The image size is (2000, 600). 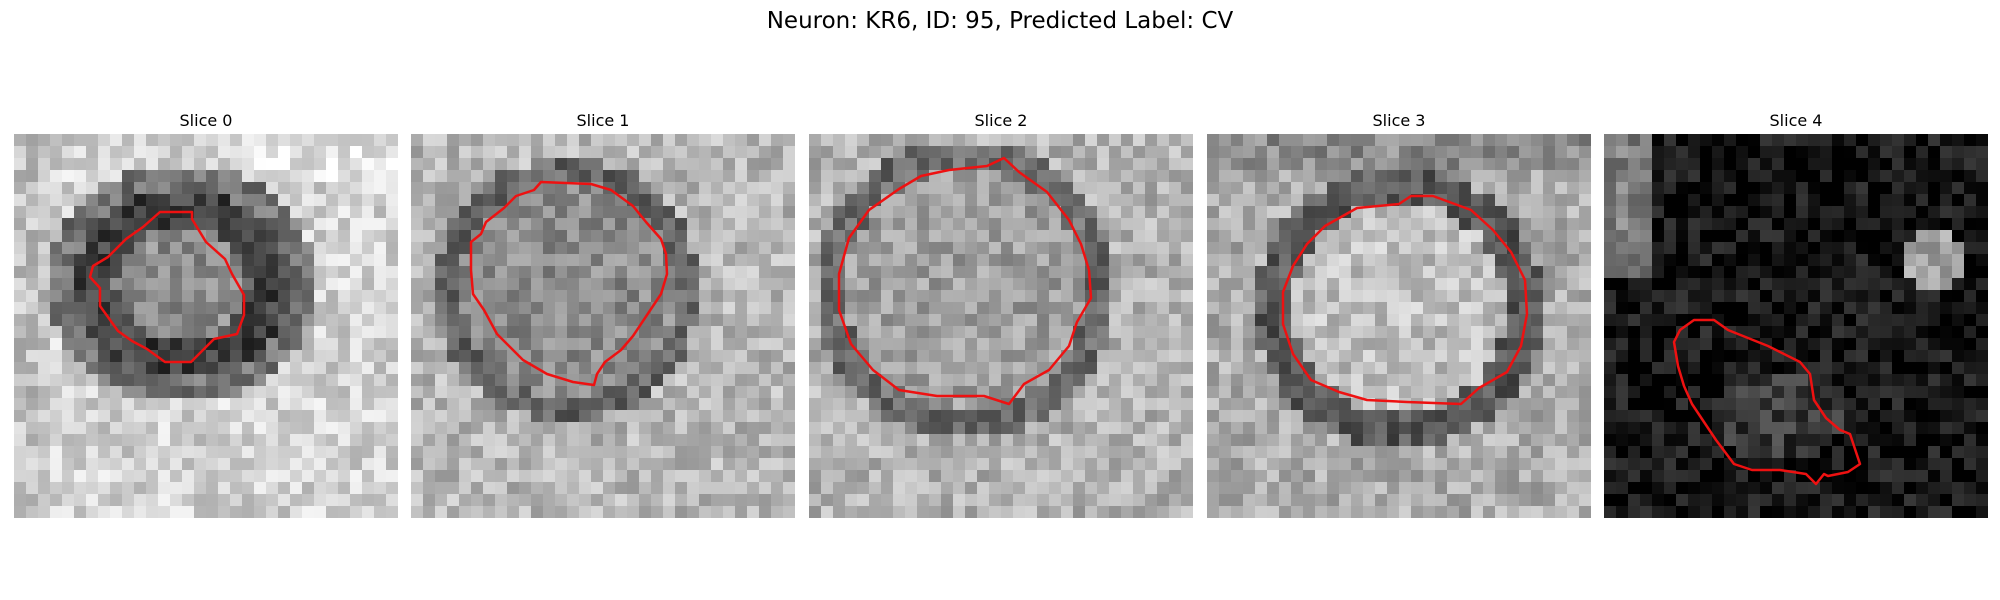 I want to click on slice-panel-1: Slice 1, so click(x=603, y=313).